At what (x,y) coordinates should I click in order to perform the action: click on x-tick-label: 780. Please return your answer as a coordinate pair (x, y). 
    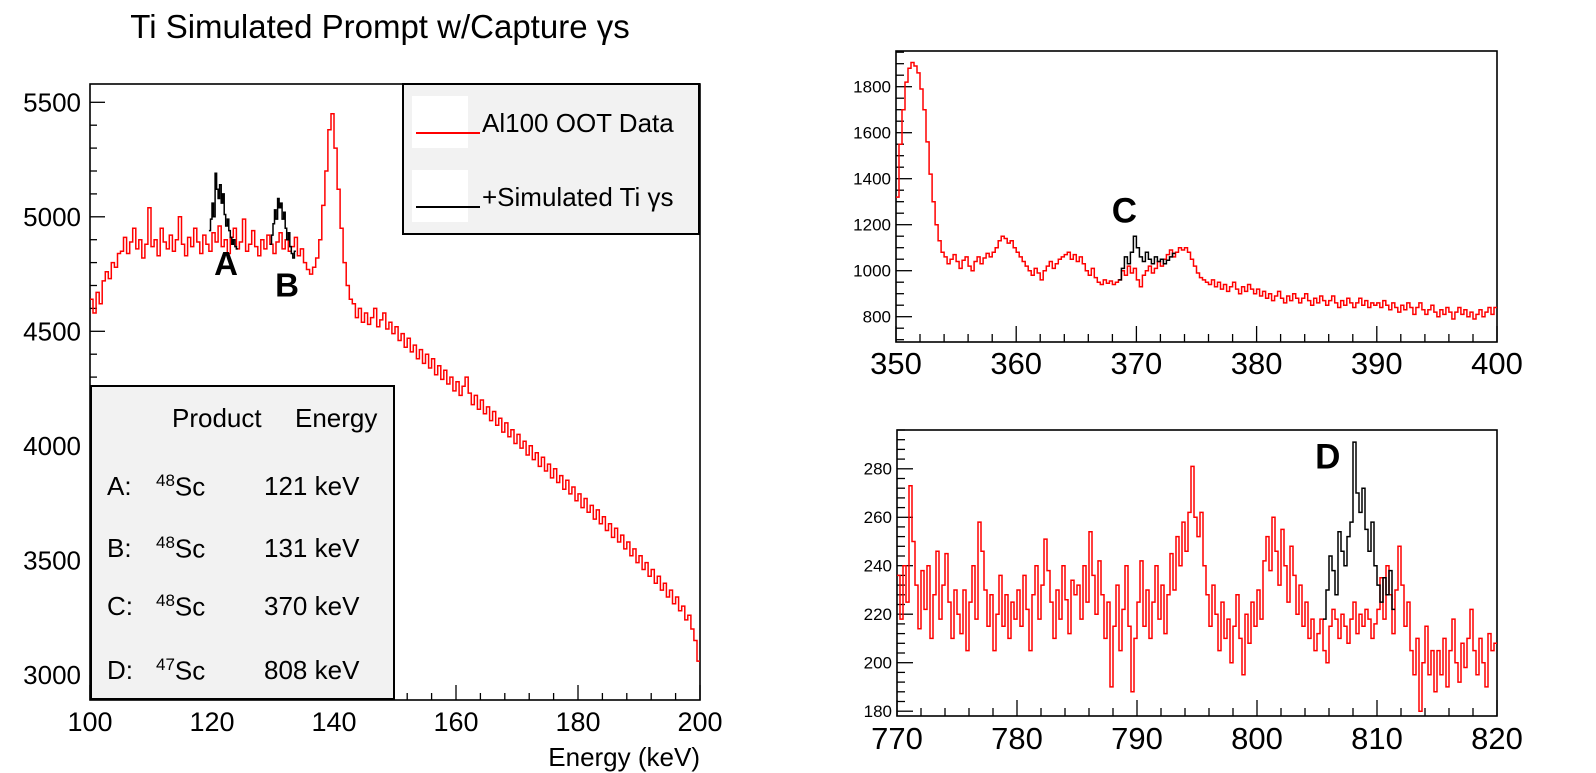
    Looking at the image, I should click on (1017, 738).